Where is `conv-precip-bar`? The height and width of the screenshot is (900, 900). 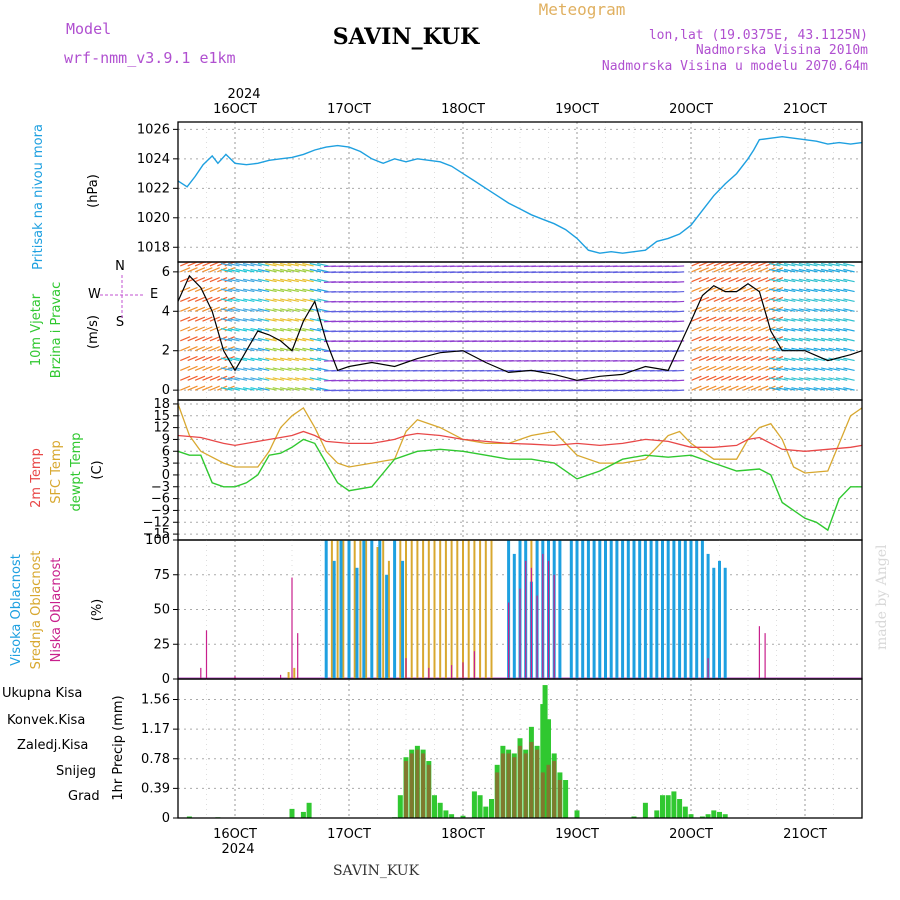
conv-precip-bar is located at coordinates (559, 799).